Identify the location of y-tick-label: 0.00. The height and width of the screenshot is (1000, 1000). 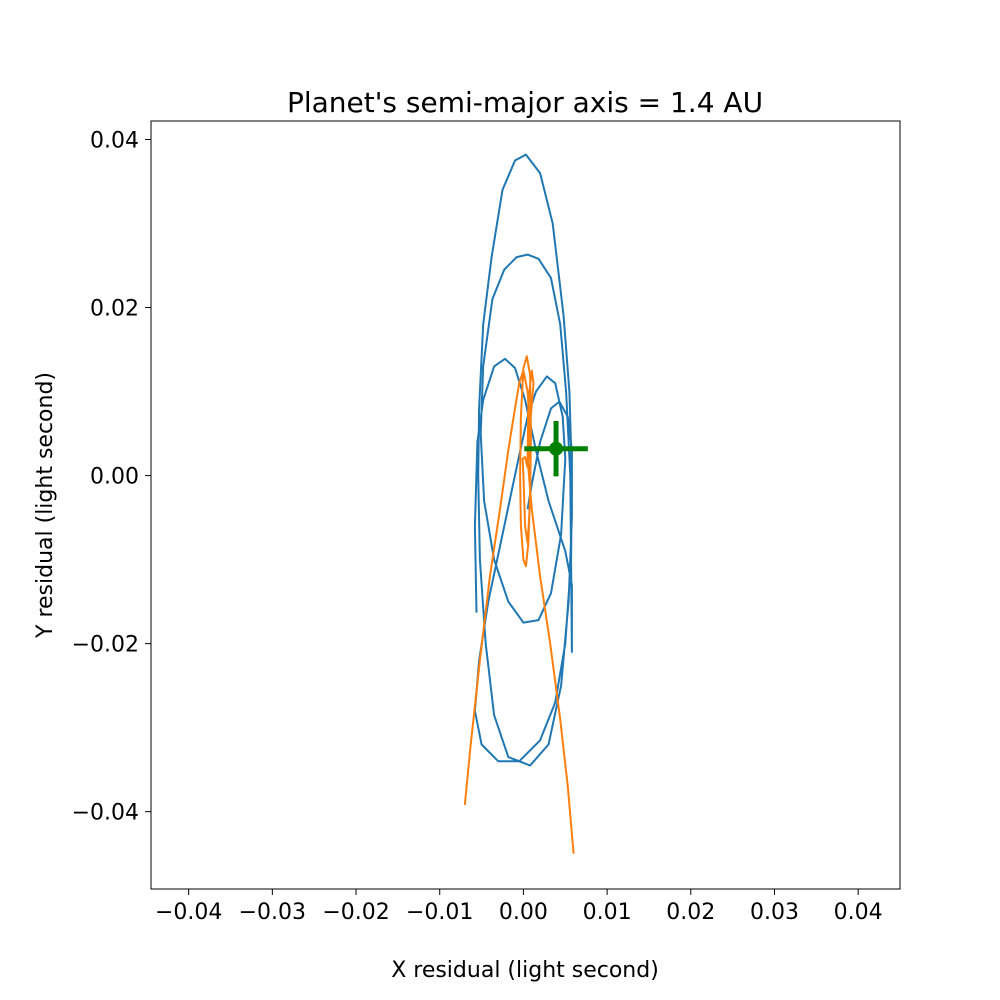
(114, 477).